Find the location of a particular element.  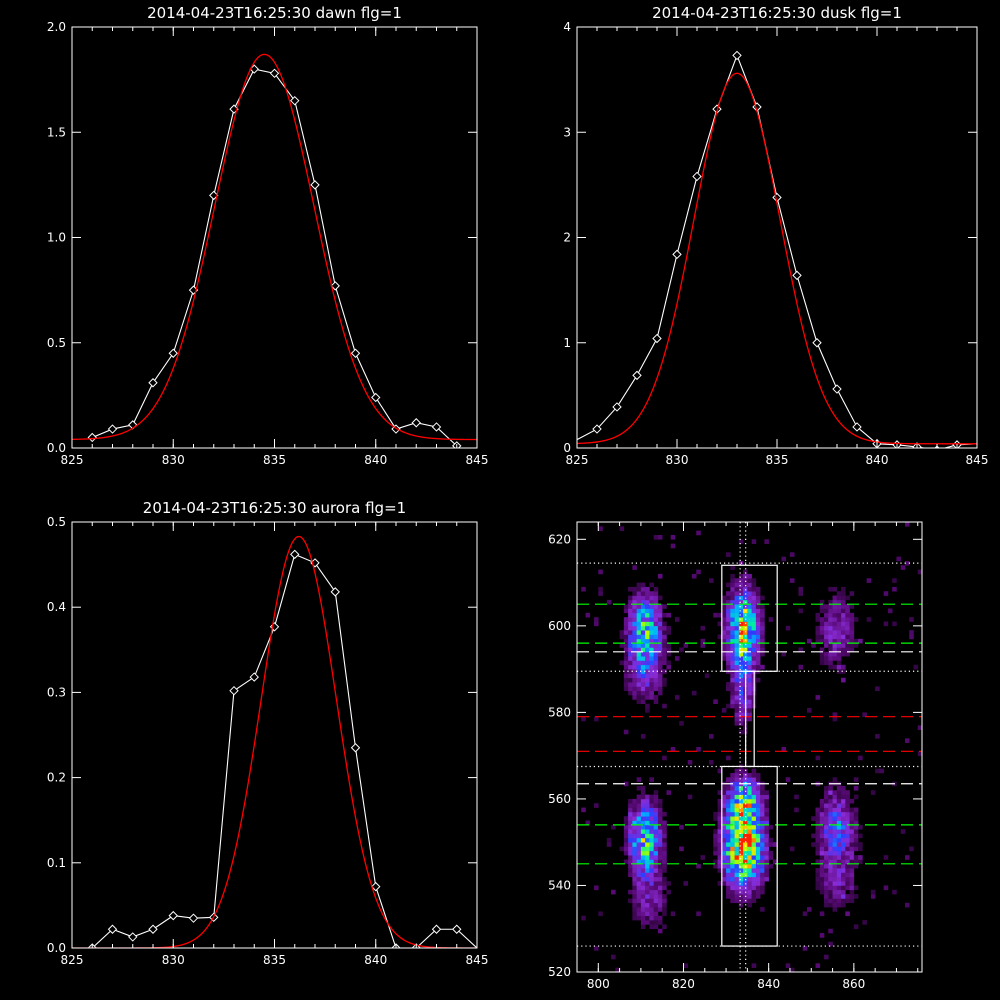

chart-title: 2014-04-23T16:25:30 aurora flg=1 is located at coordinates (274, 508).